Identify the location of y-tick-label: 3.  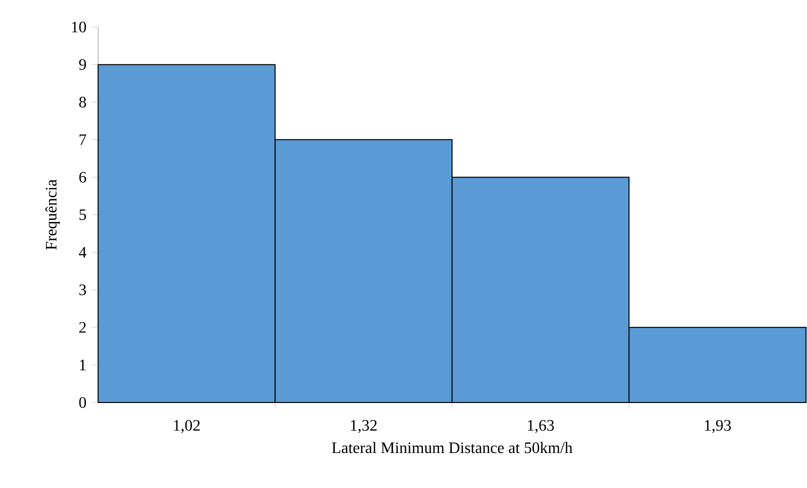
(82, 290).